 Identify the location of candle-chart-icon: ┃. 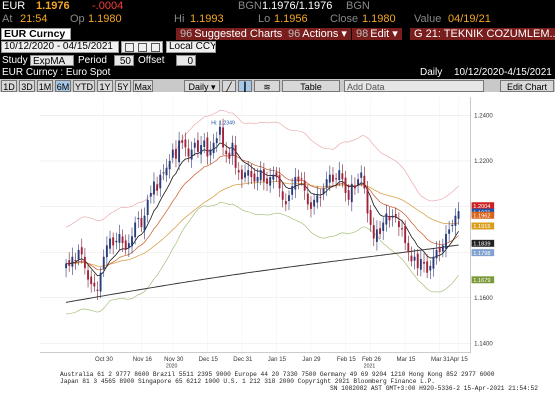
(245, 86).